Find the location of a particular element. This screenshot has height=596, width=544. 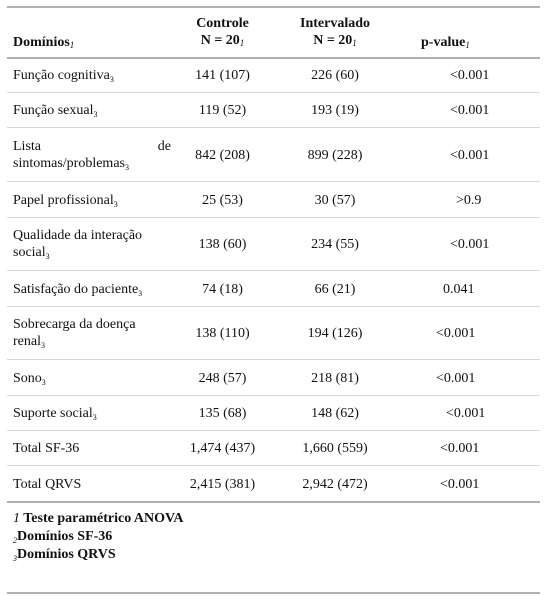

table-top-rule is located at coordinates (273, 7).